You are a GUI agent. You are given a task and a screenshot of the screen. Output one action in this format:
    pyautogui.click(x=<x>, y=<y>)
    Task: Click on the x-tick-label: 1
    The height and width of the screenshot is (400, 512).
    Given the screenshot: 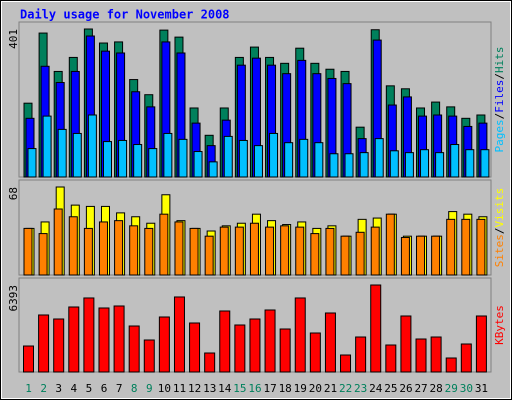 What is the action you would take?
    pyautogui.click(x=28, y=388)
    